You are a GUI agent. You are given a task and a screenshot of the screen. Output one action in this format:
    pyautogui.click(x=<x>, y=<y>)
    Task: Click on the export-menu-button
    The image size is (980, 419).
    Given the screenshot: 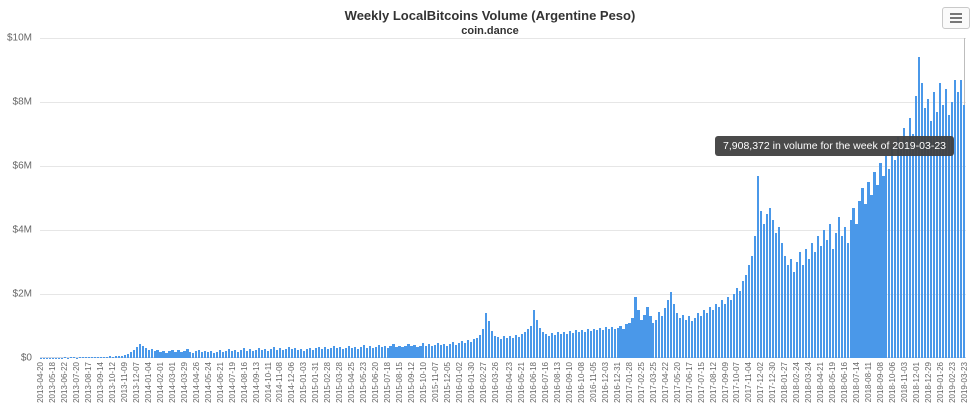 What is the action you would take?
    pyautogui.click(x=956, y=18)
    